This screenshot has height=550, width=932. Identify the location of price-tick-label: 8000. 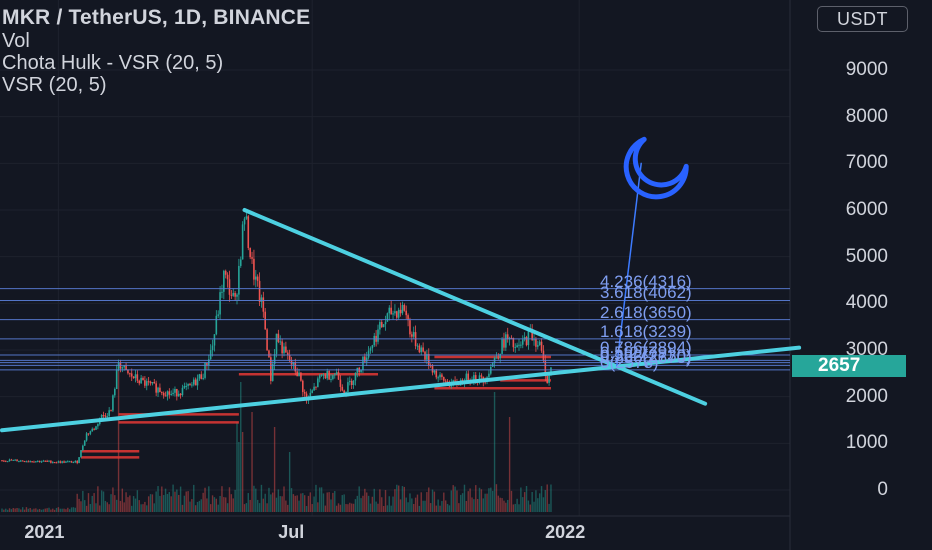
(866, 116).